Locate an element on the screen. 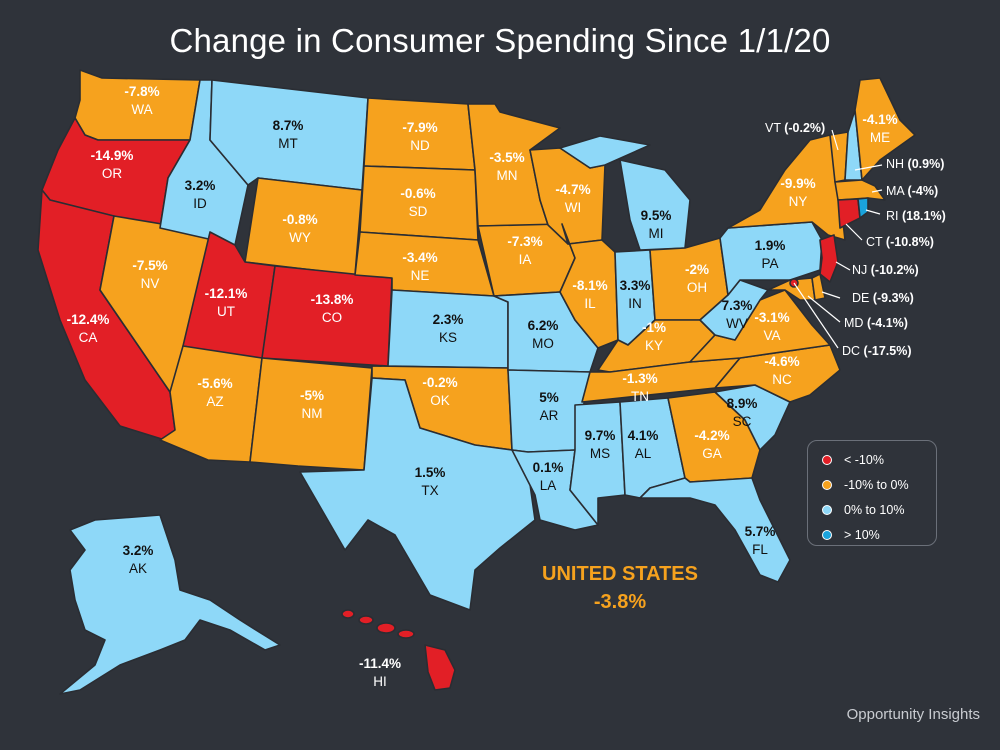 This screenshot has height=750, width=1000. state-abbr-ks: KS is located at coordinates (448, 337).